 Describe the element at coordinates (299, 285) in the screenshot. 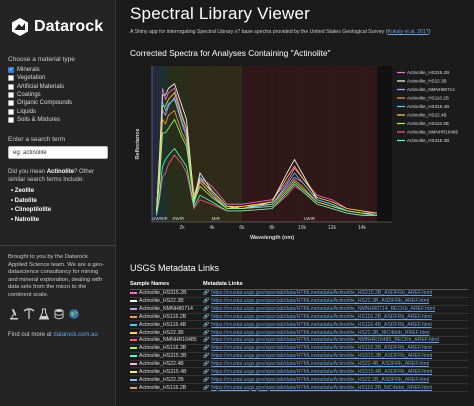

I see `metadata-table-header: Sample Names Metadata Links` at that location.